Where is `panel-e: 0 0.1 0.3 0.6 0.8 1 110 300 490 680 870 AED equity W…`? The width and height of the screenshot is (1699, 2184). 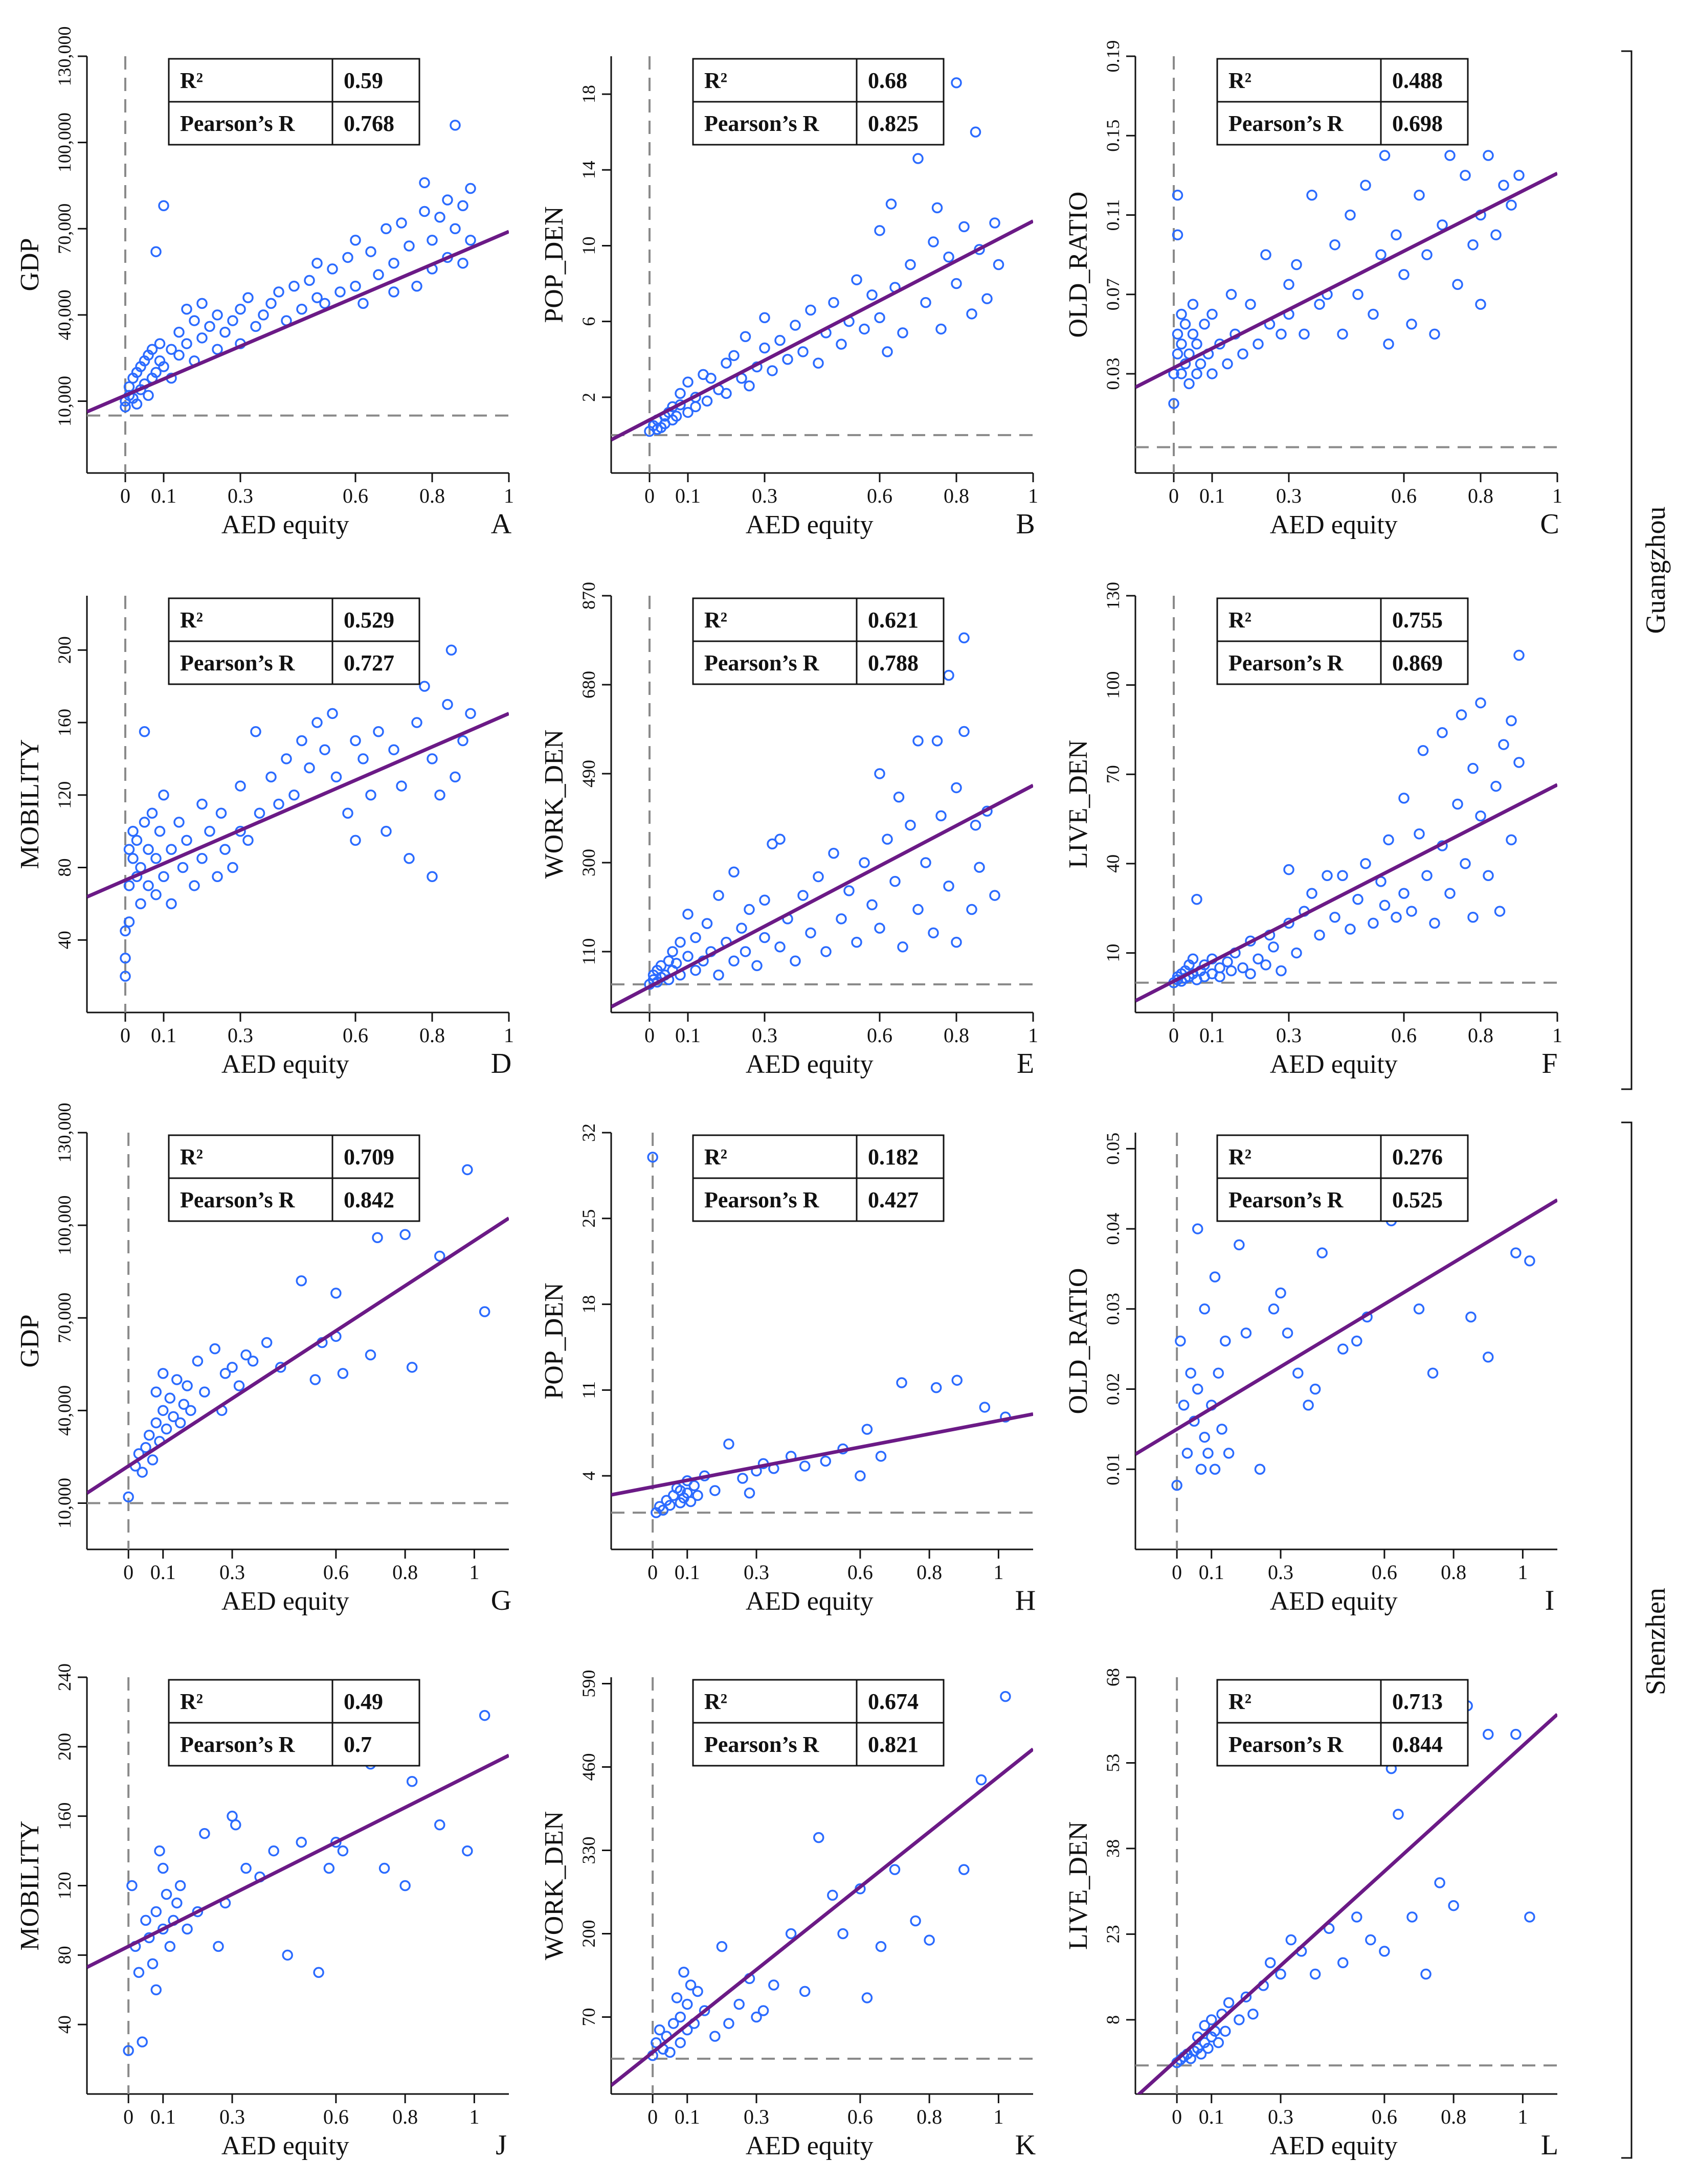 panel-e: 0 0.1 0.3 0.6 0.8 1 110 300 490 680 870 AED equity W… is located at coordinates (789, 830).